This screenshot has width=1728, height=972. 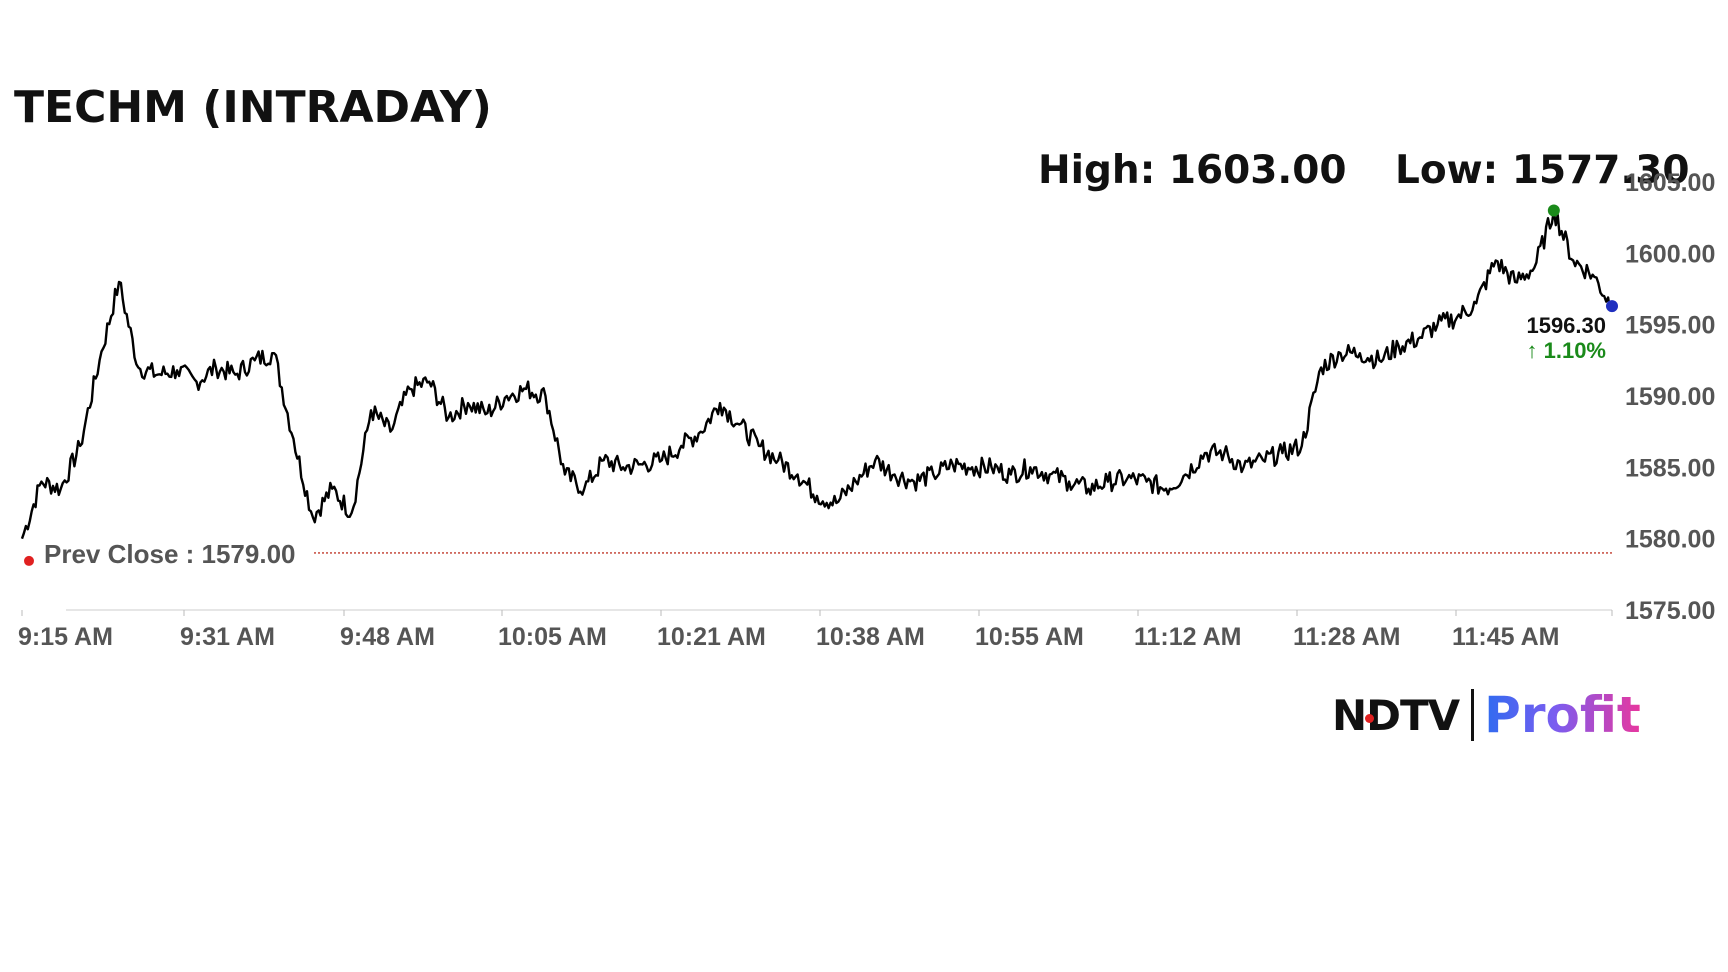 What do you see at coordinates (1670, 397) in the screenshot?
I see `y-tick-label: 1590.00` at bounding box center [1670, 397].